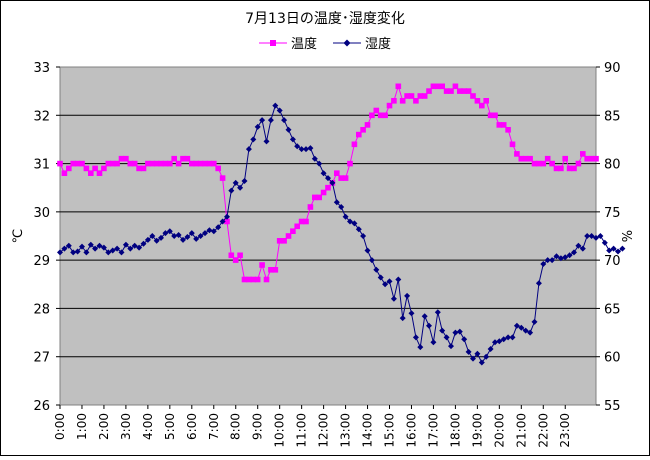 The height and width of the screenshot is (460, 650). Describe the element at coordinates (280, 430) in the screenshot. I see `x-tick-label: 10:00` at that location.